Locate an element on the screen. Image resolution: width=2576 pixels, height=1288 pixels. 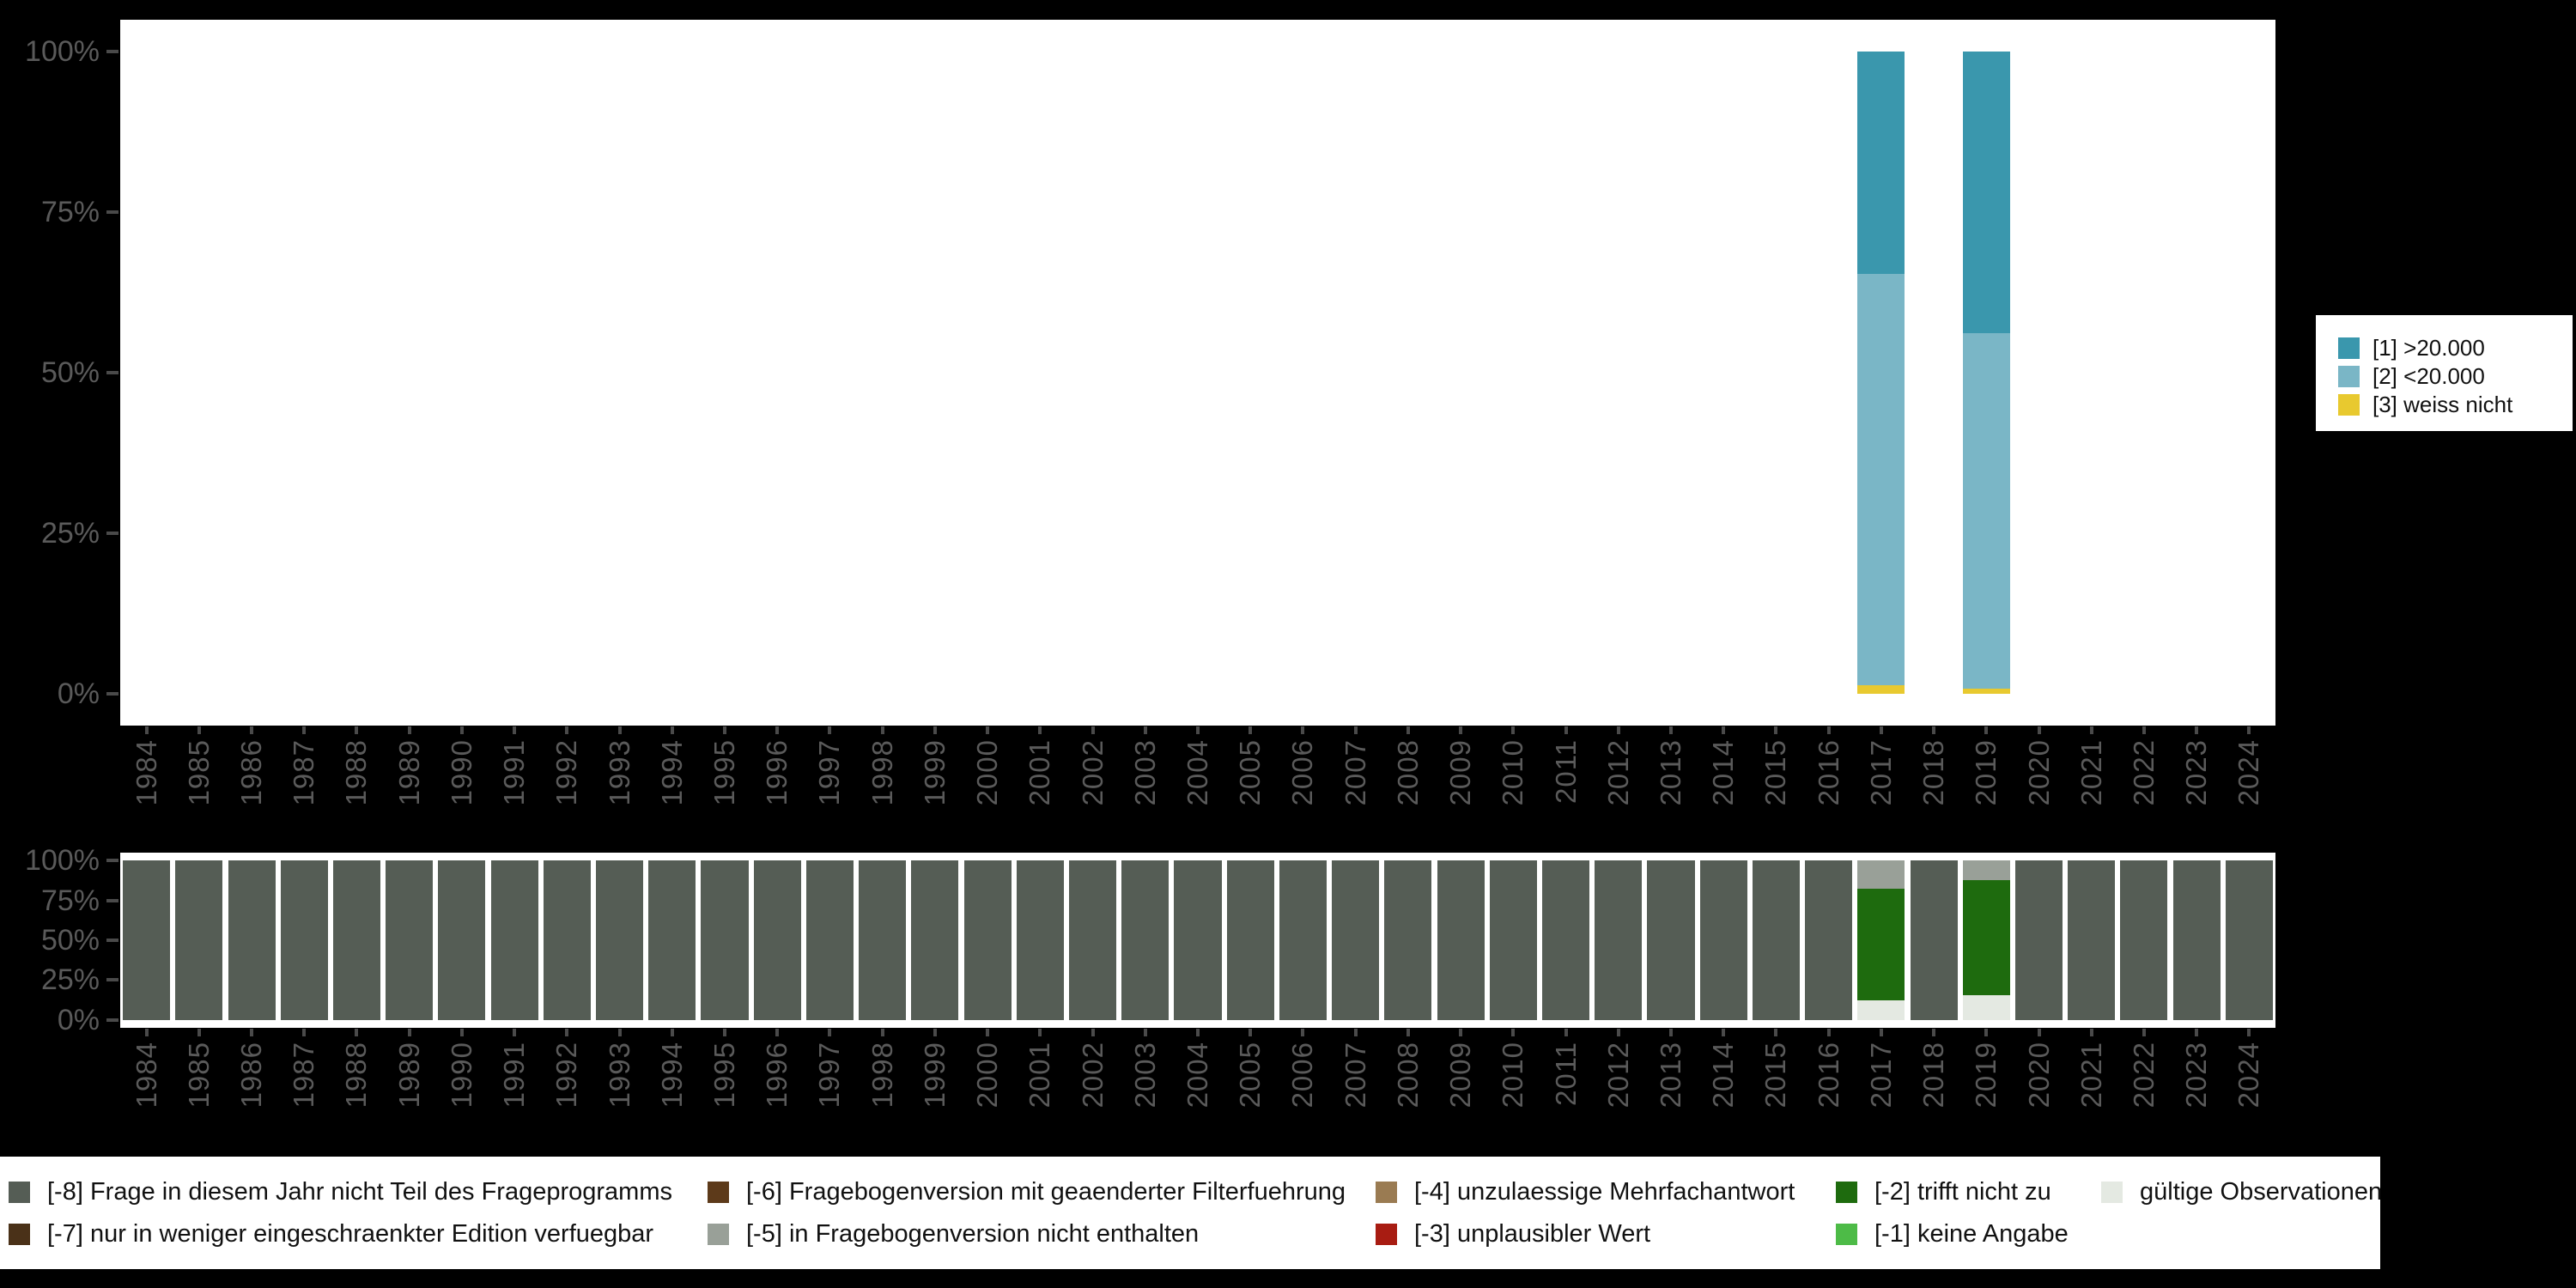
x-axis-year-label: 2008 is located at coordinates (1407, 772).